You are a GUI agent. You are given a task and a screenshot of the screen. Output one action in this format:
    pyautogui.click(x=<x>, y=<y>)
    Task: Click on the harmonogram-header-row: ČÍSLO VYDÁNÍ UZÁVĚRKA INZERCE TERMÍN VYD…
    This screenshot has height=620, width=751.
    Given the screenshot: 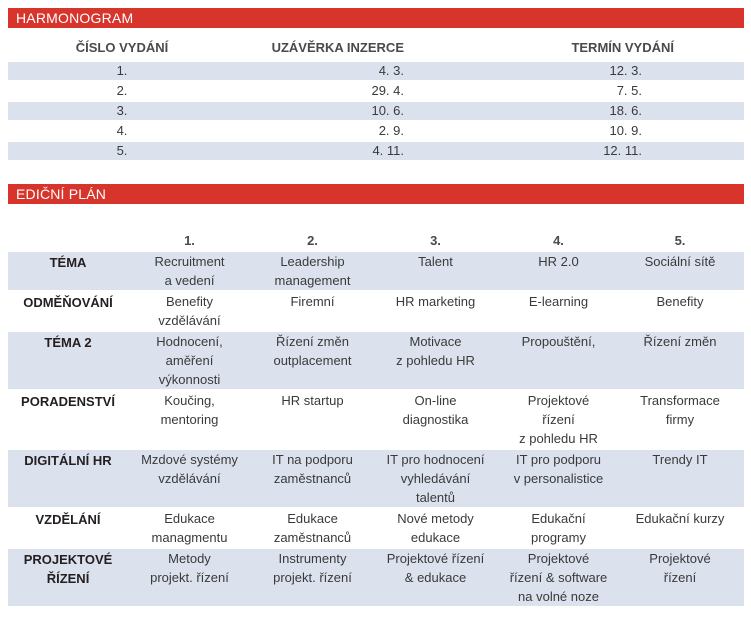 What is the action you would take?
    pyautogui.click(x=376, y=48)
    